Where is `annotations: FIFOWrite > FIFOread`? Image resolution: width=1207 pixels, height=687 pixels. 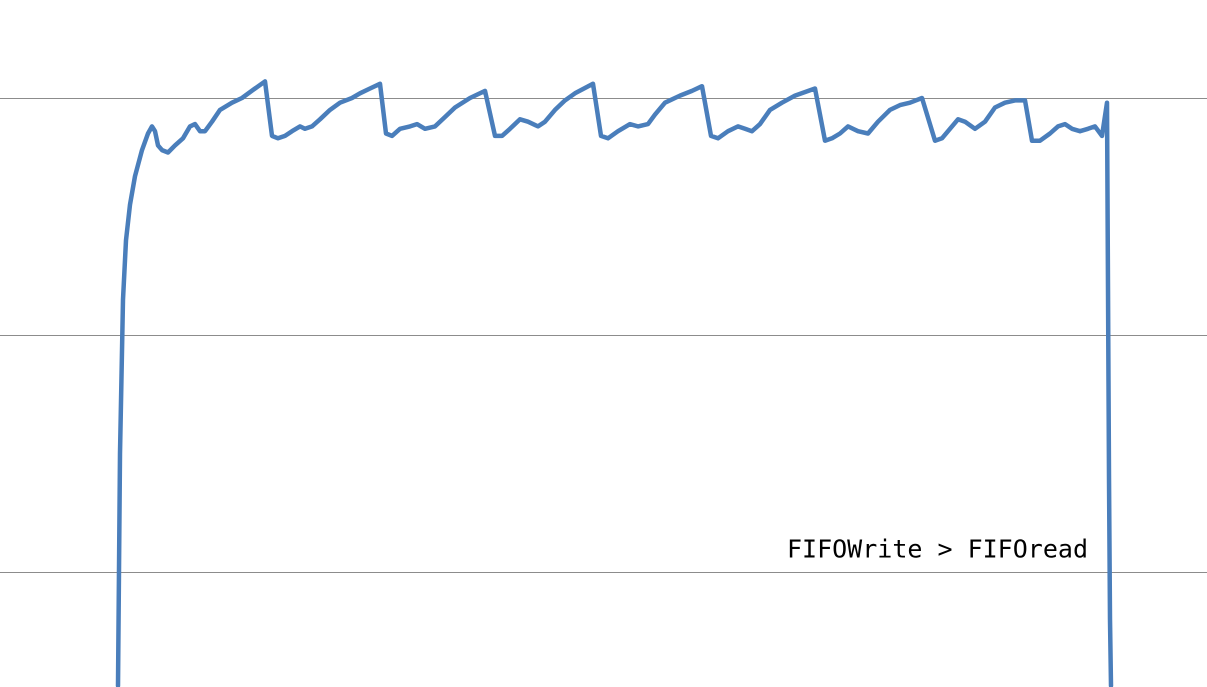 annotations: FIFOWrite > FIFOread is located at coordinates (937, 548).